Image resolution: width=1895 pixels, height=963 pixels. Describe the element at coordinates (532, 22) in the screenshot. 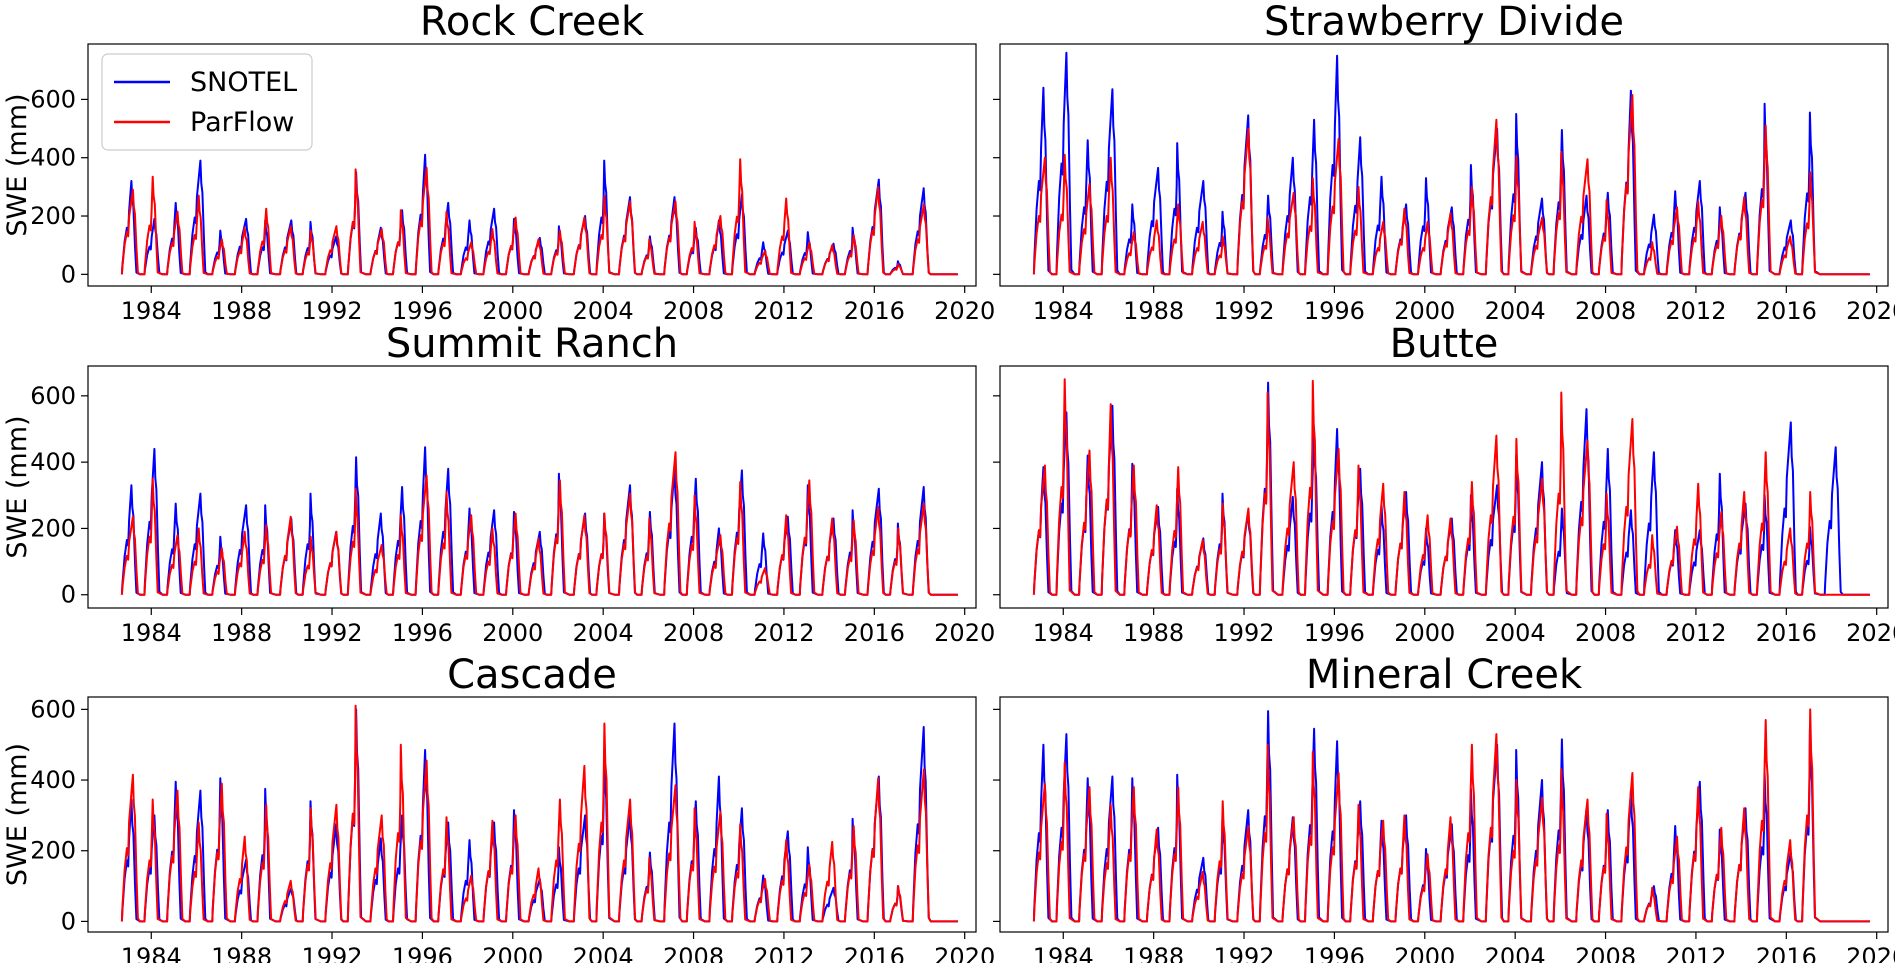

I see `panel-title: Rock Creek` at that location.